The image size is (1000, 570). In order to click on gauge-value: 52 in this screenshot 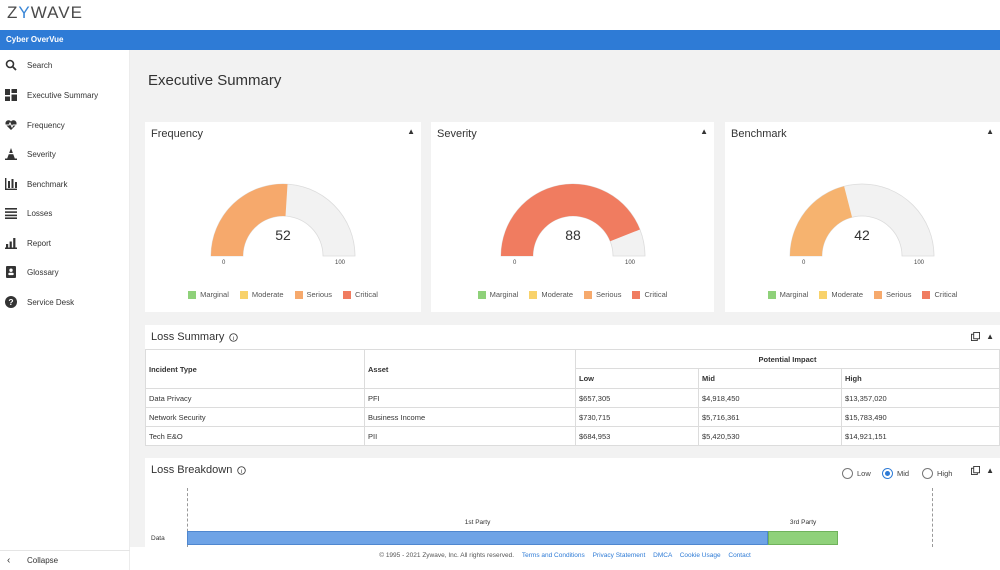, I will do `click(283, 235)`.